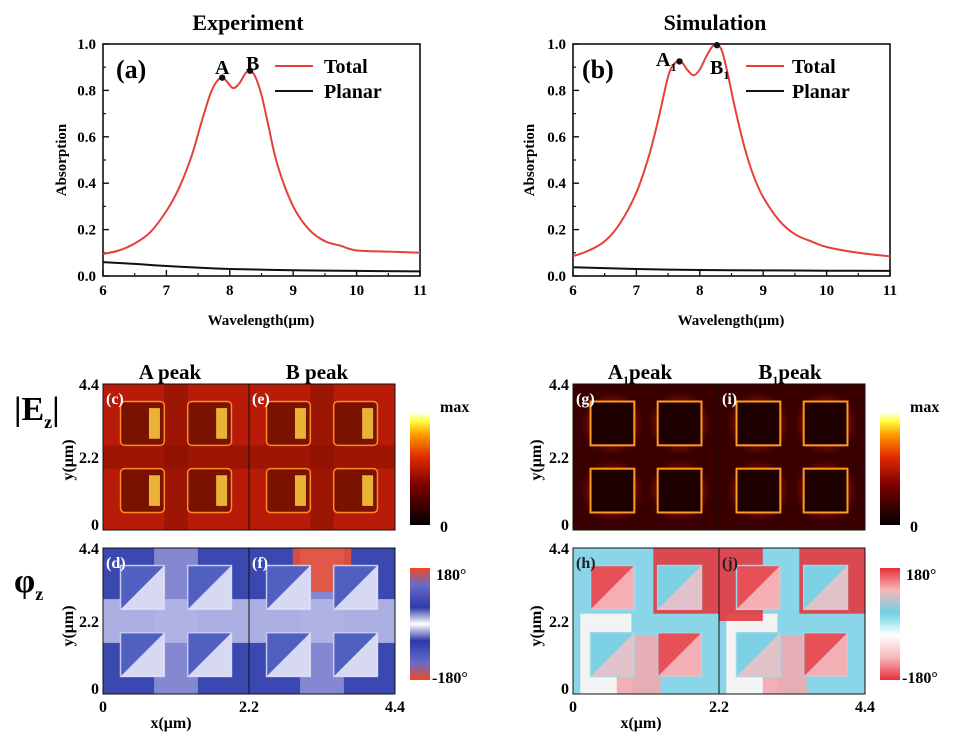  What do you see at coordinates (176, 621) in the screenshot?
I see `map-d` at bounding box center [176, 621].